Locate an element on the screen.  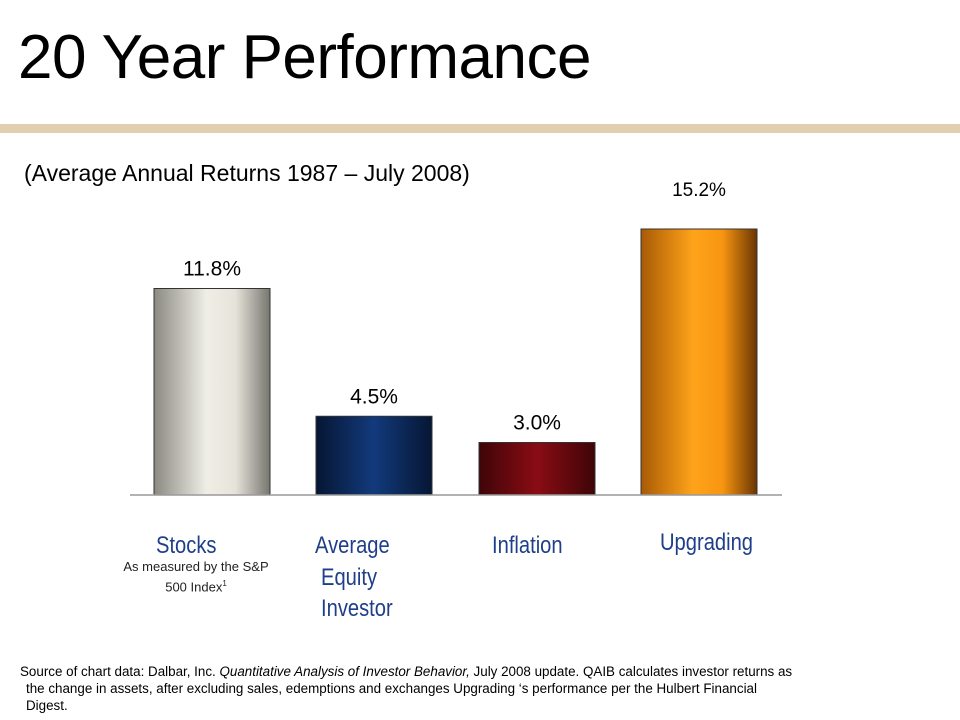
category-label-investor-line2: Equity is located at coordinates (349, 577).